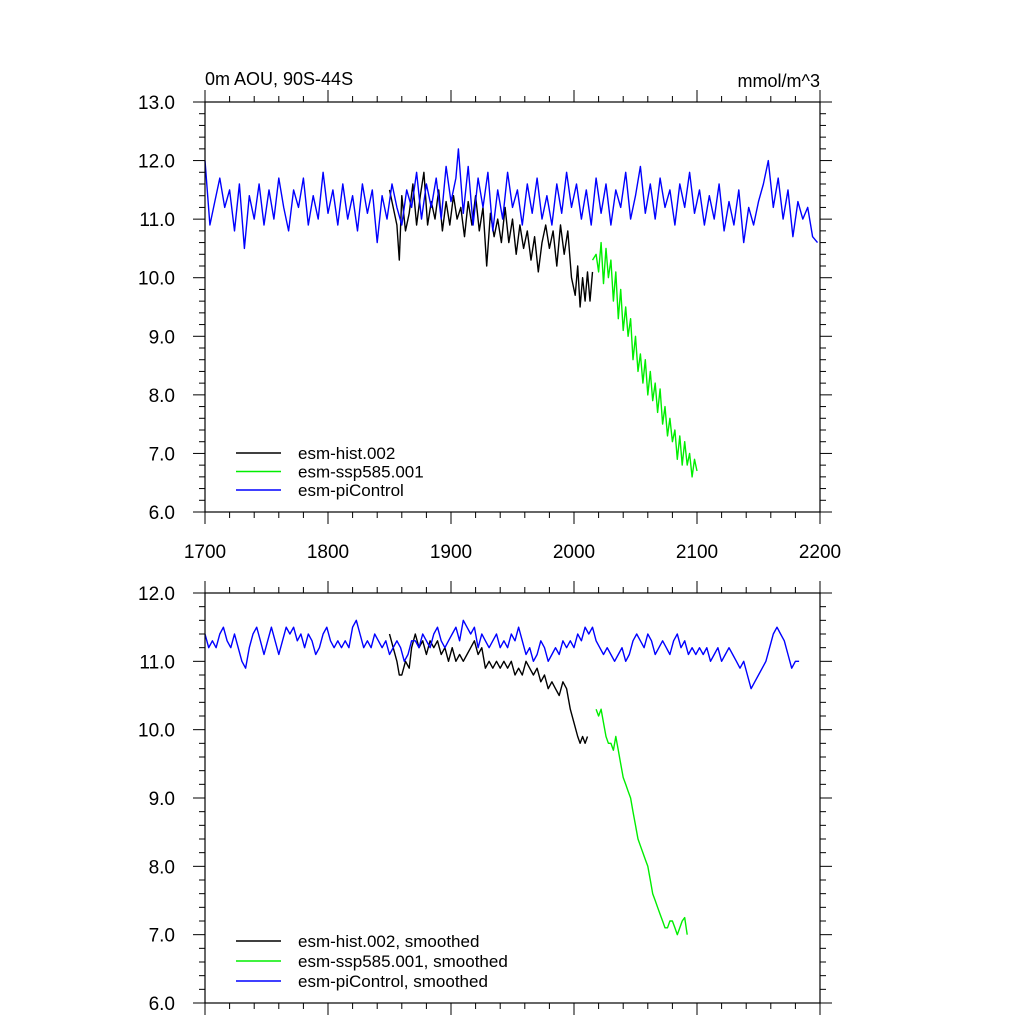  Describe the element at coordinates (279, 79) in the screenshot. I see `chart-title: 0m AOU, 90S-44S` at that location.